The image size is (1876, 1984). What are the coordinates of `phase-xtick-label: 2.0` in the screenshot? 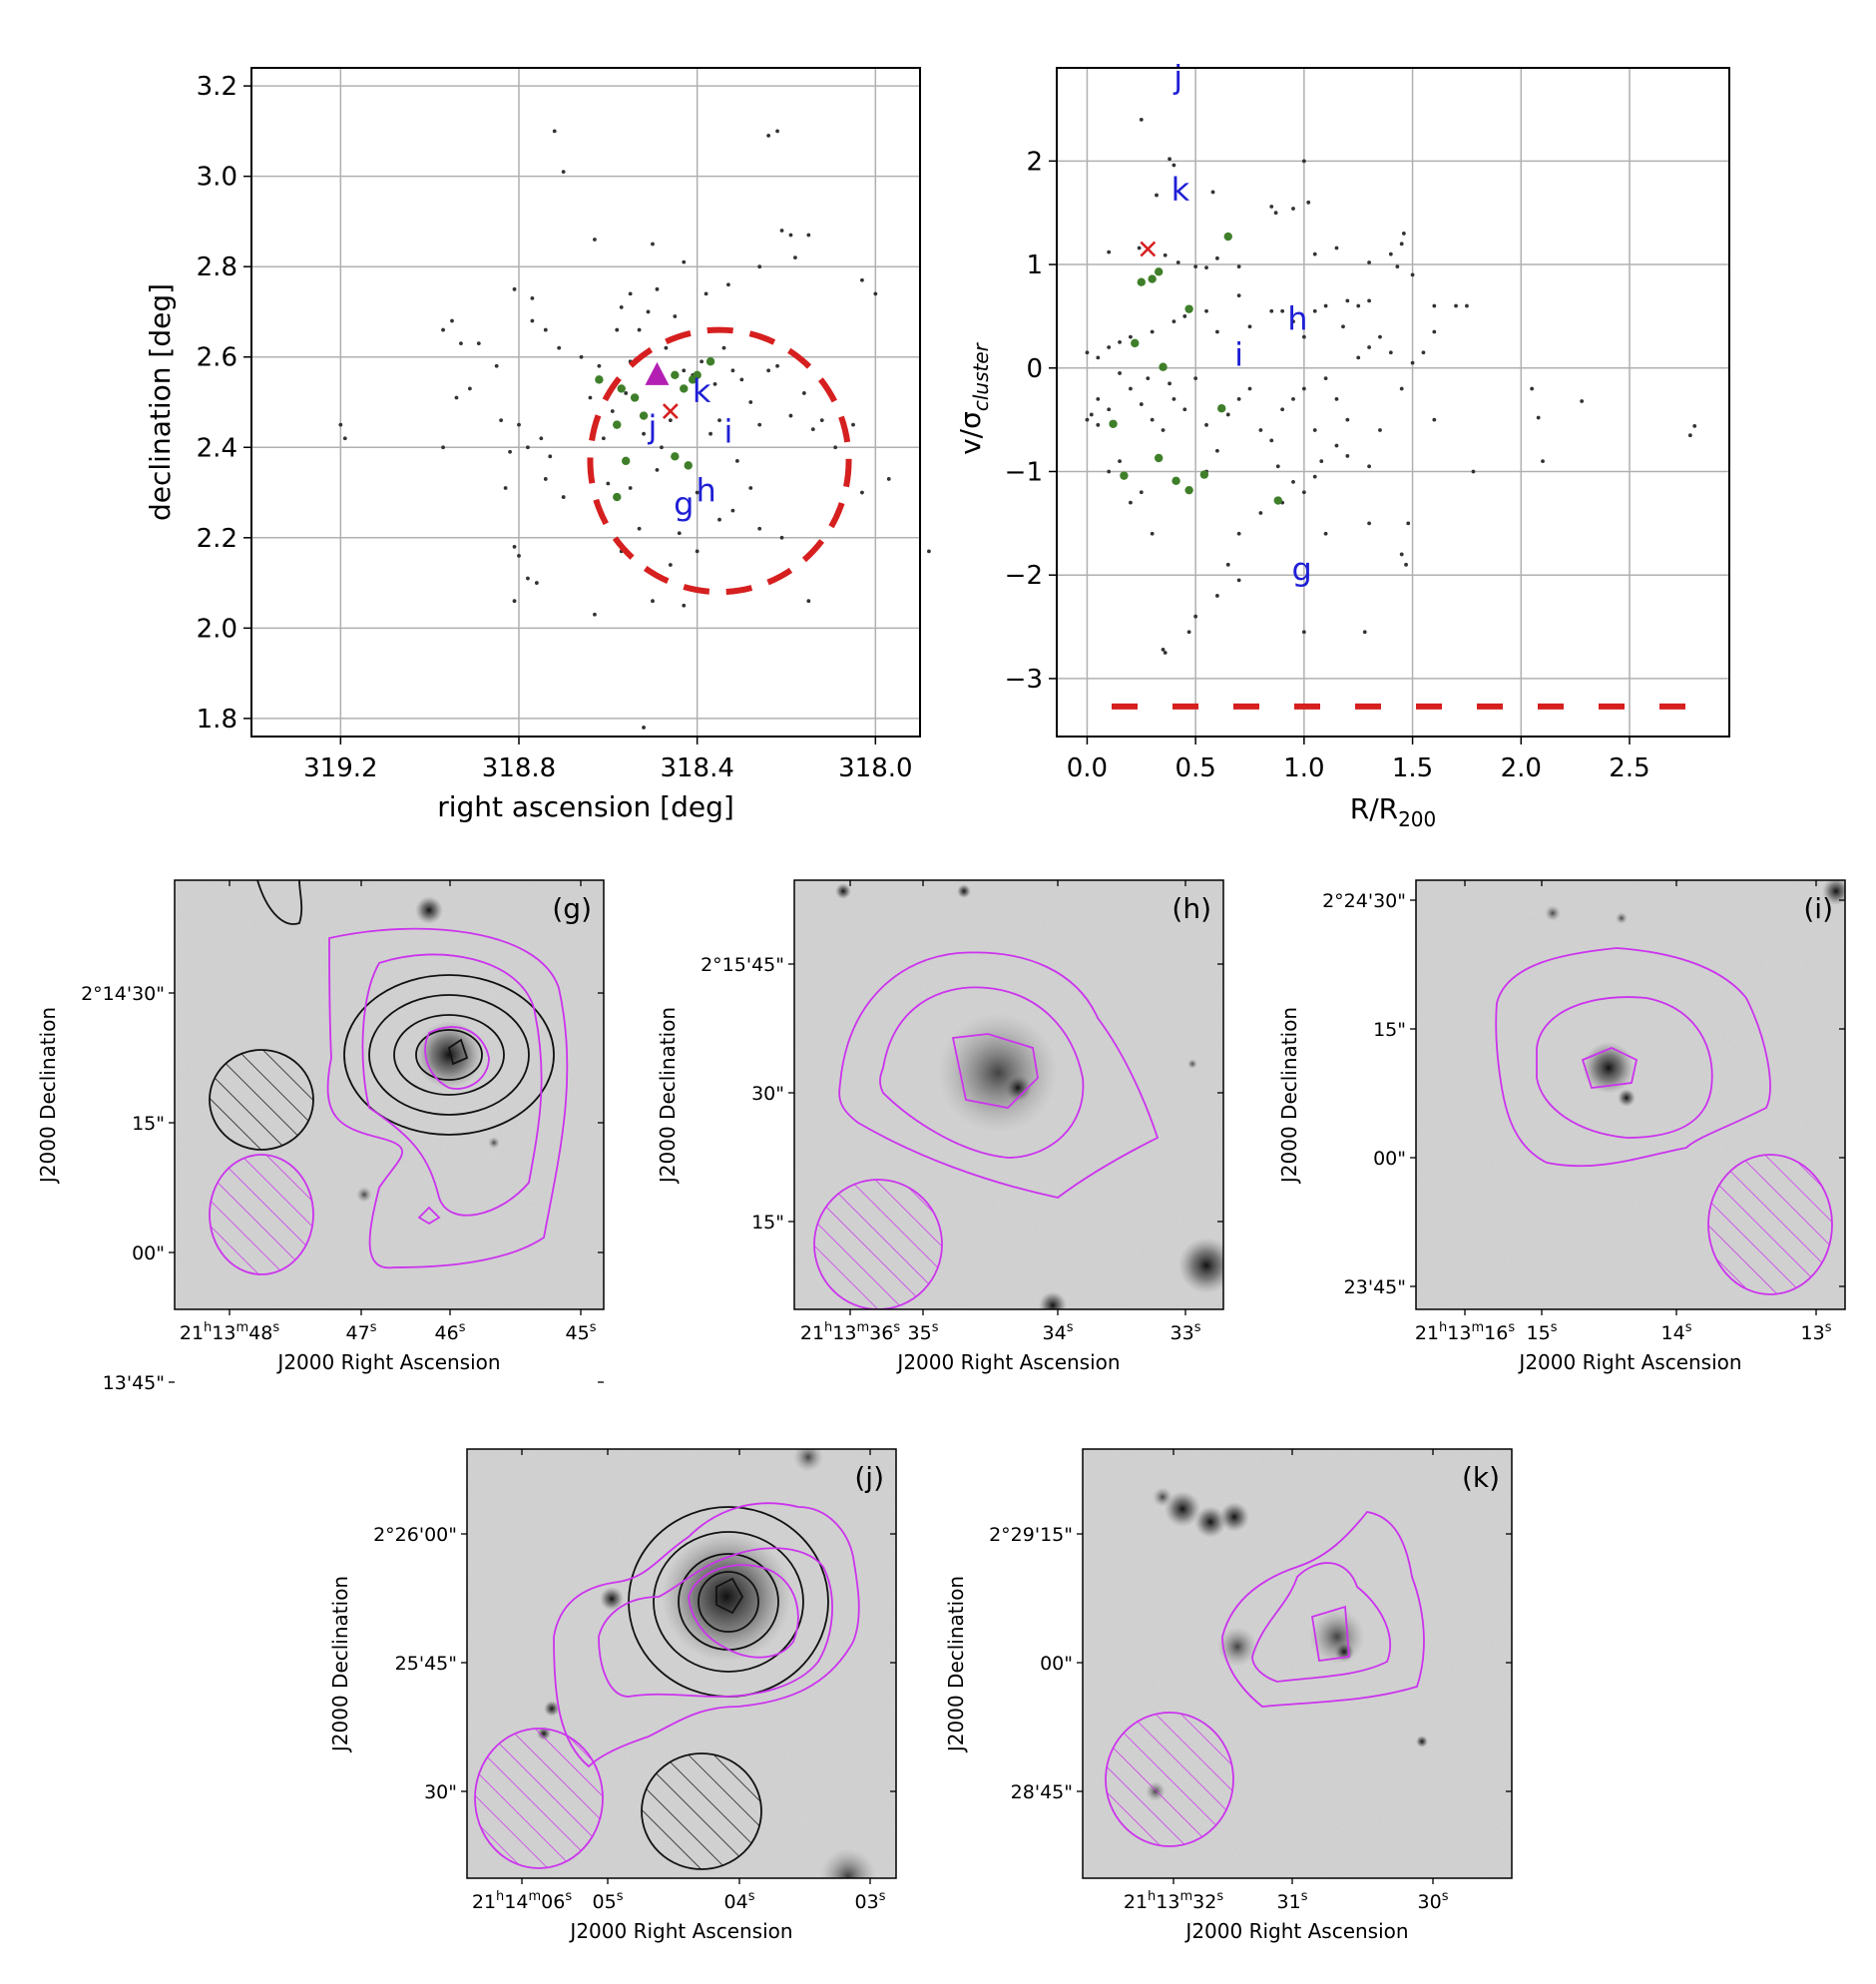 It's located at (1521, 768).